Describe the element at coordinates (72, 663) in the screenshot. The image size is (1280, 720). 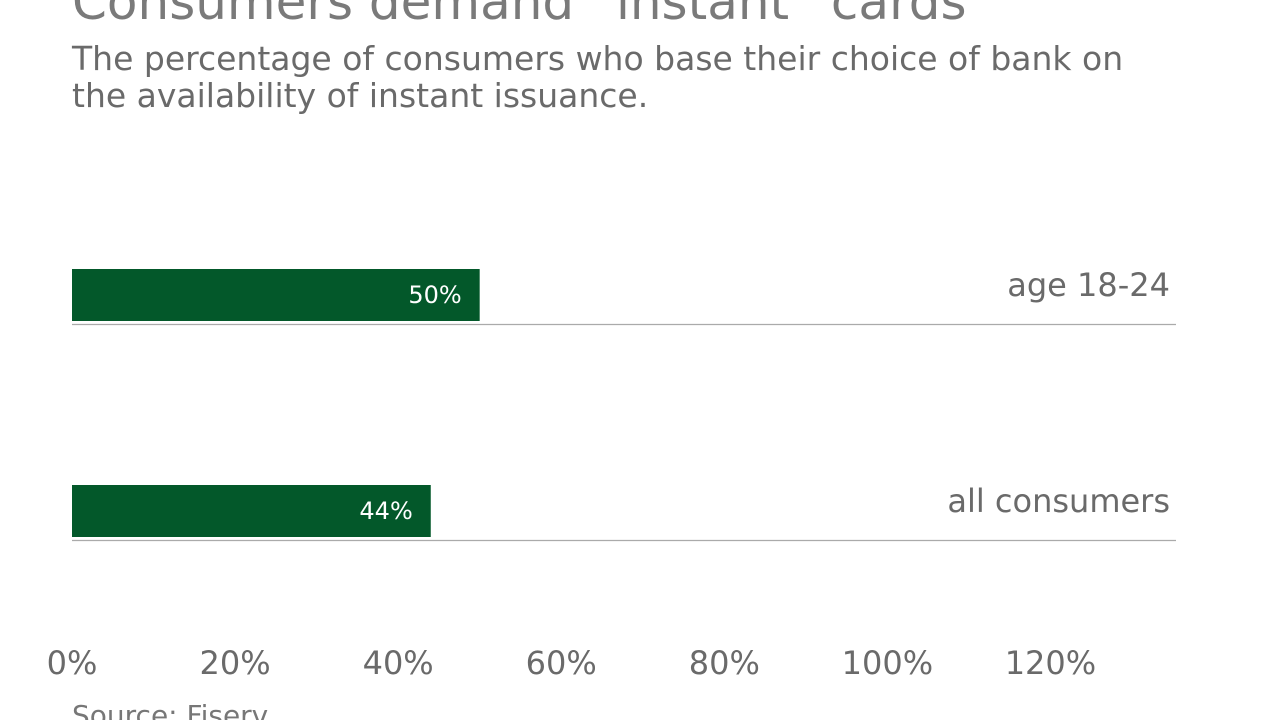
I see `x-tick-label: 0%` at that location.